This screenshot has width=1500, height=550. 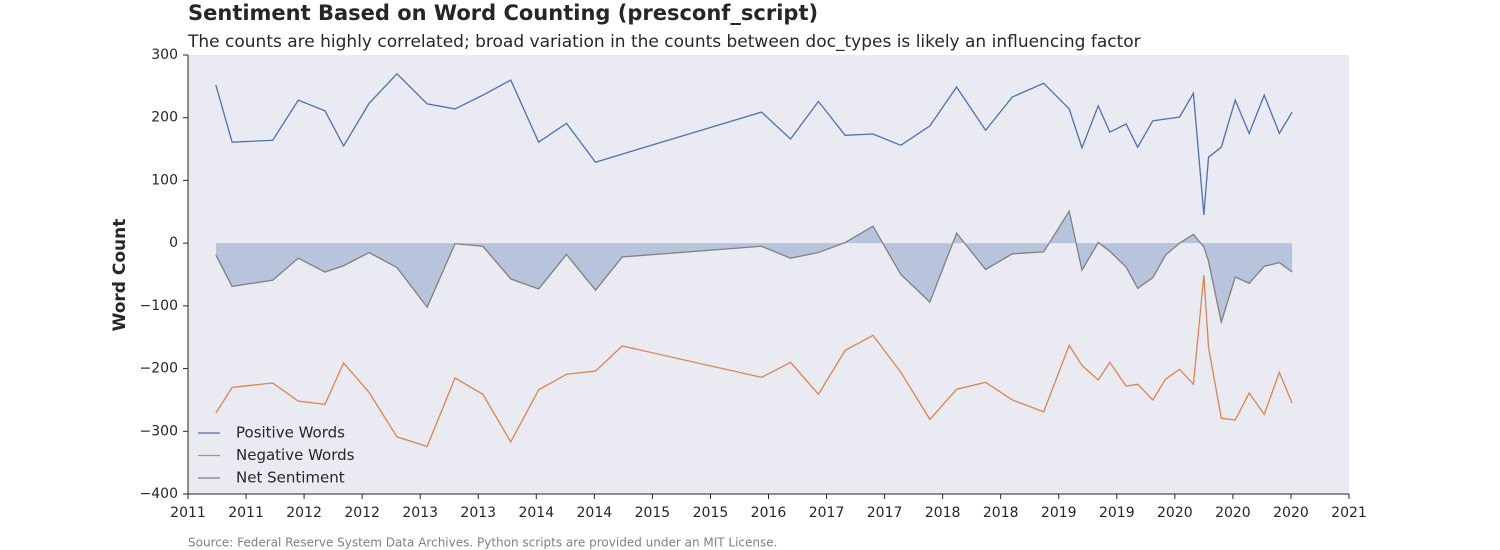 What do you see at coordinates (164, 55) in the screenshot?
I see `y-tick-label: 300` at bounding box center [164, 55].